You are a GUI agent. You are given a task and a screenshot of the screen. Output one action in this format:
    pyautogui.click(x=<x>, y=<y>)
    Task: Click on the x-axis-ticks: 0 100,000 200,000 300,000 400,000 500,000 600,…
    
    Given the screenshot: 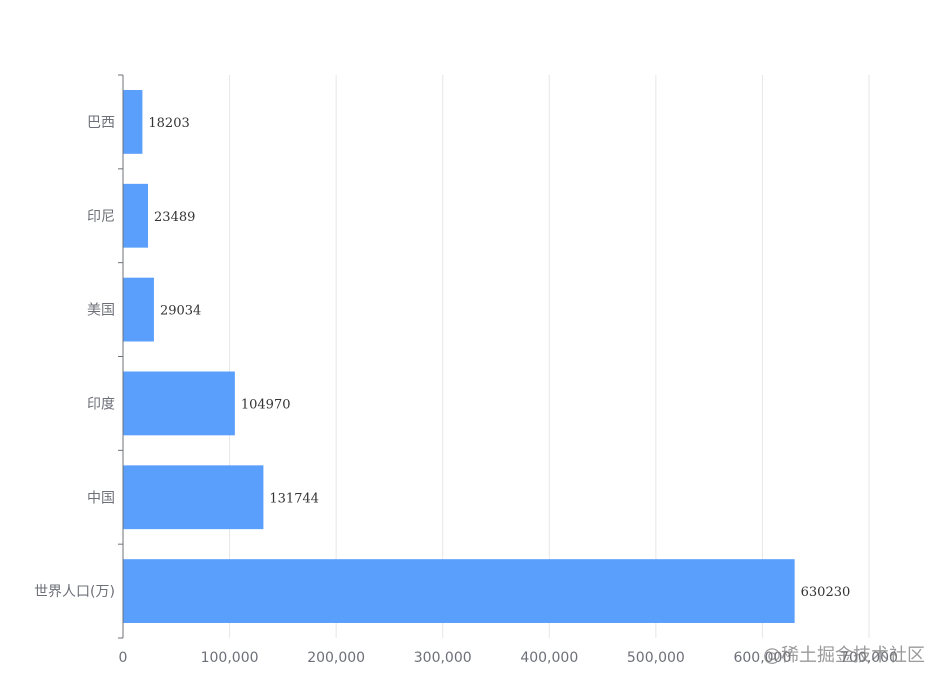 What is the action you would take?
    pyautogui.click(x=508, y=658)
    